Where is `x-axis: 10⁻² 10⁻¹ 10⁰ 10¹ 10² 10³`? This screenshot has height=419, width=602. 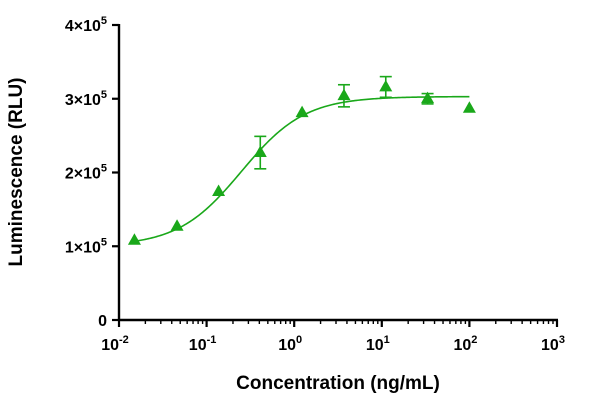 x-axis: 10⁻² 10⁻¹ 10⁰ 10¹ 10² 10³ is located at coordinates (333, 336).